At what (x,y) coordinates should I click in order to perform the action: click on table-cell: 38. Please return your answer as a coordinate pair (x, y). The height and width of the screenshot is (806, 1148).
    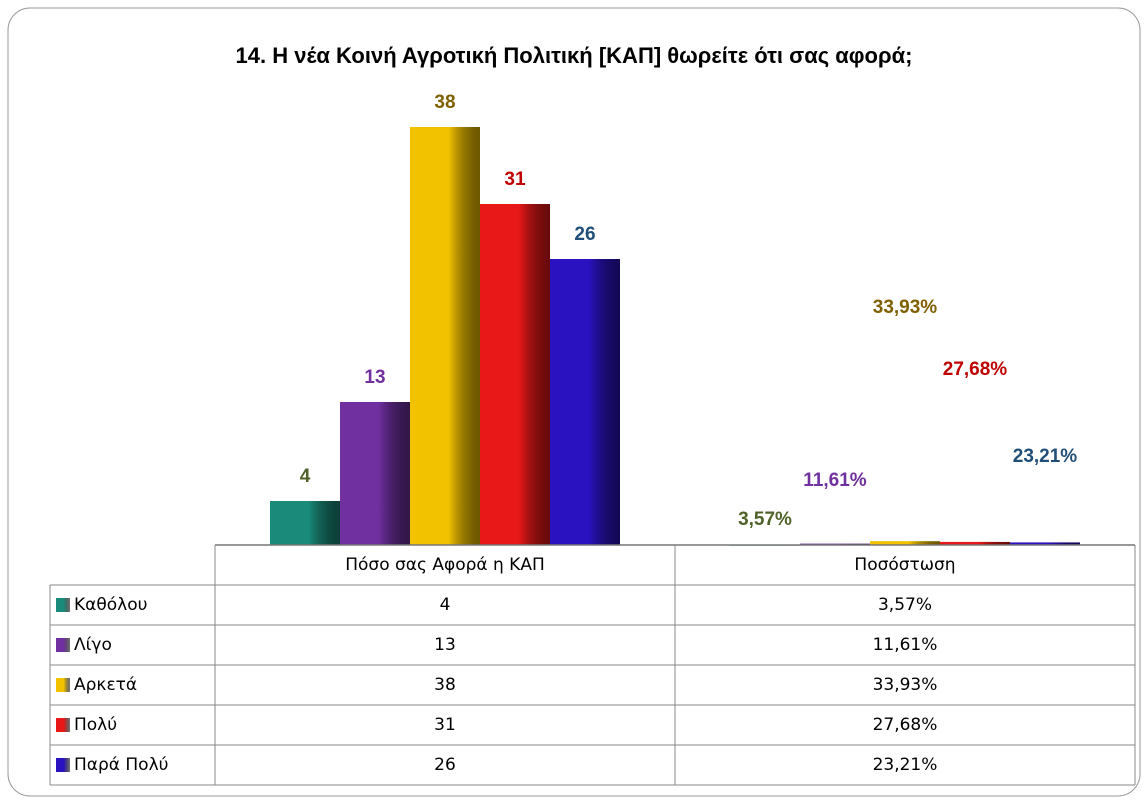
    Looking at the image, I should click on (445, 685).